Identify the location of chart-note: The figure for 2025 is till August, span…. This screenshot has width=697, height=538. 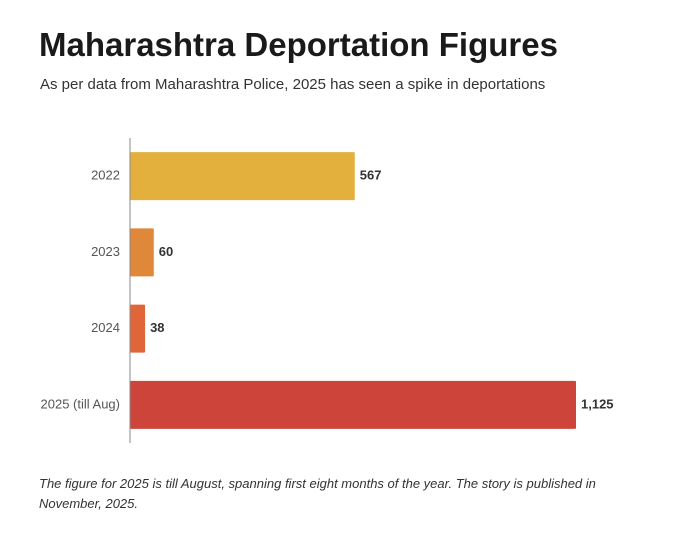
(317, 493).